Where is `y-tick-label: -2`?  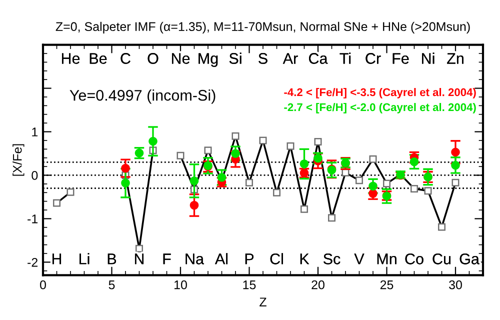
y-tick-label: -2 is located at coordinates (33, 262).